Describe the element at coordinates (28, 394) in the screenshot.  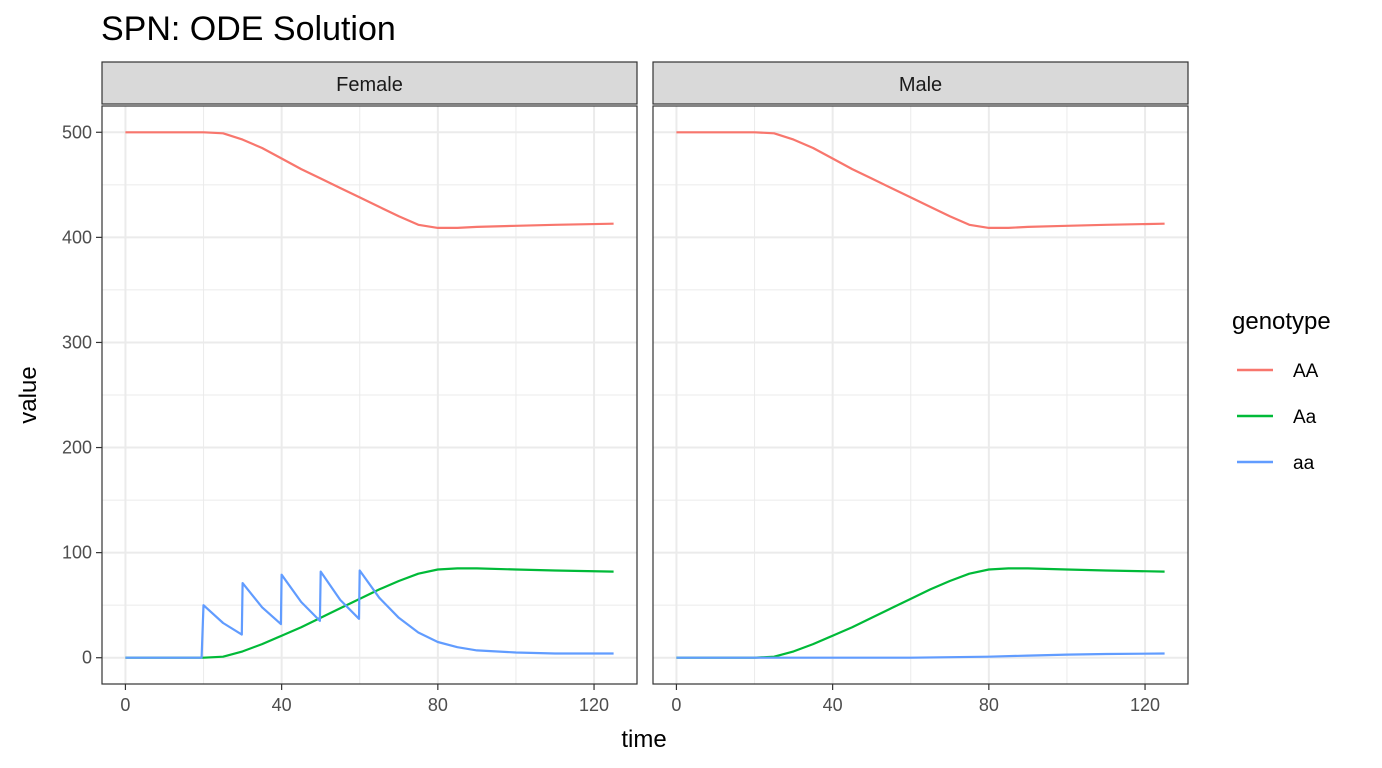
I see `y-axis-title: value` at that location.